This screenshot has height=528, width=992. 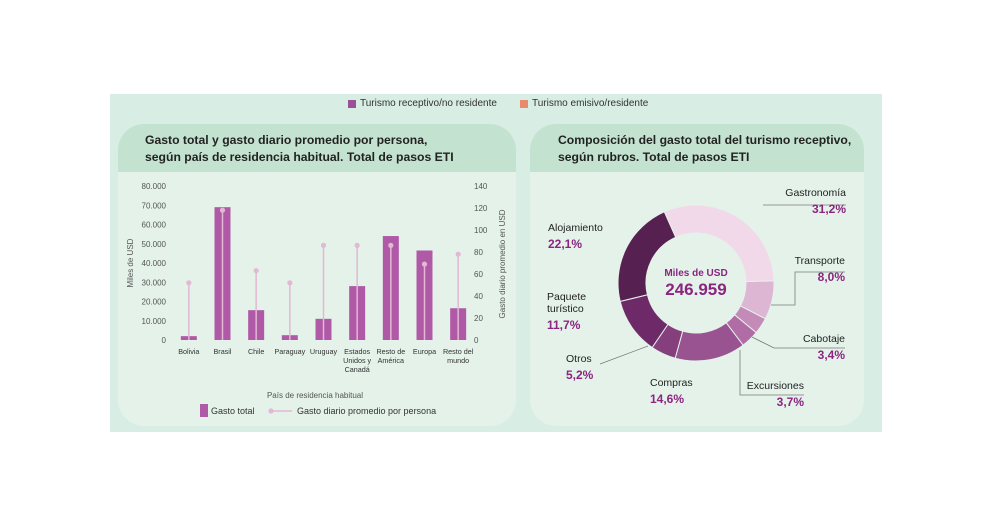 I want to click on legend-emisivo-label: Turismo emisivo/residente, so click(x=590, y=103).